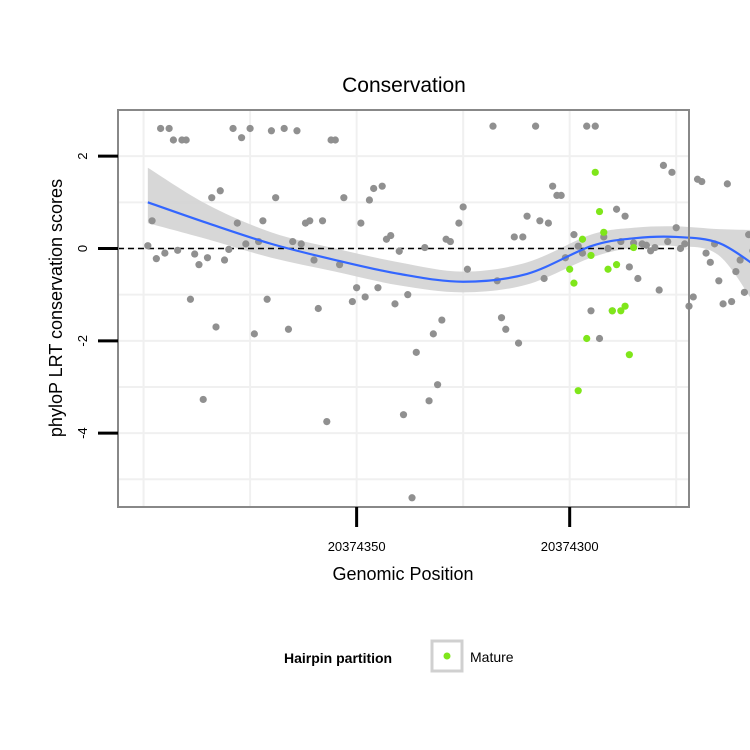 The height and width of the screenshot is (750, 750). Describe the element at coordinates (399, 656) in the screenshot. I see `legend: Hairpin partition Mature` at that location.